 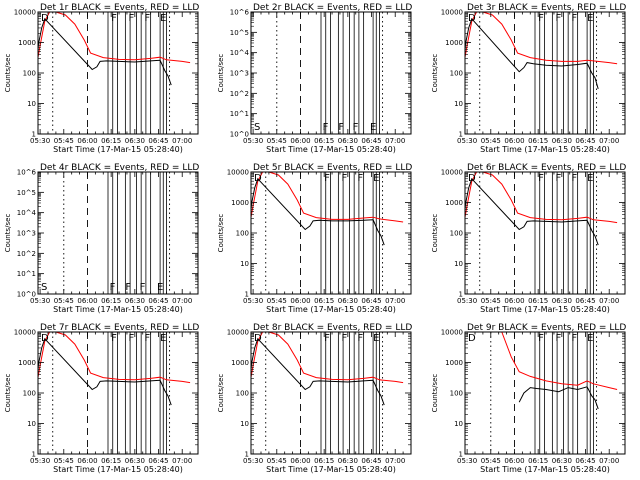 I want to click on y-tick-label: 10^1, so click(x=239, y=114).